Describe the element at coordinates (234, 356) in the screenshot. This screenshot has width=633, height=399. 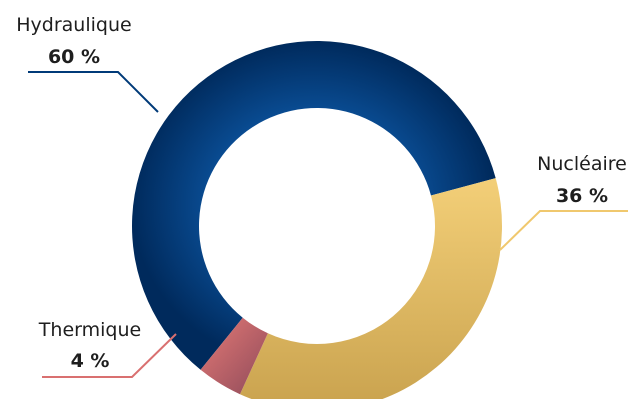
I see `slice-thermique` at that location.